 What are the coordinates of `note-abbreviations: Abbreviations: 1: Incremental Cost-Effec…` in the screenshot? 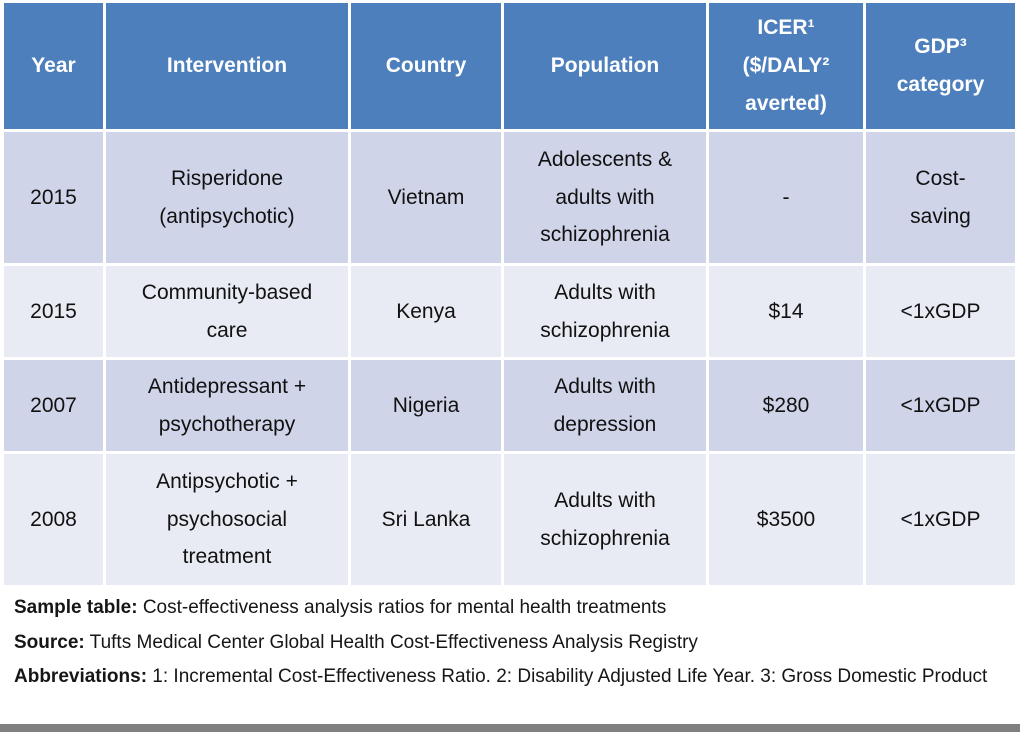 It's located at (510, 677).